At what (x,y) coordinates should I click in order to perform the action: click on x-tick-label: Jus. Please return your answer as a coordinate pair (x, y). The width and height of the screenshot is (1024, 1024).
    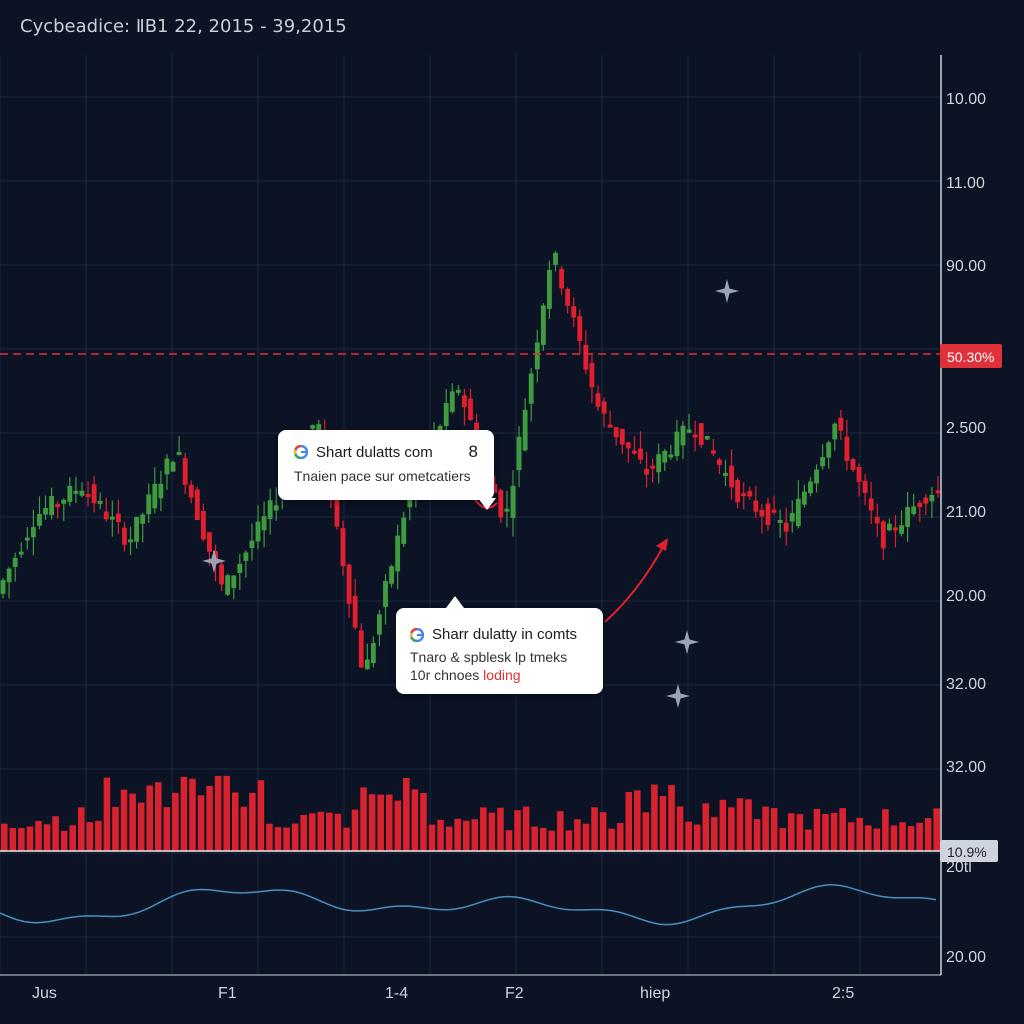
    Looking at the image, I should click on (44, 993).